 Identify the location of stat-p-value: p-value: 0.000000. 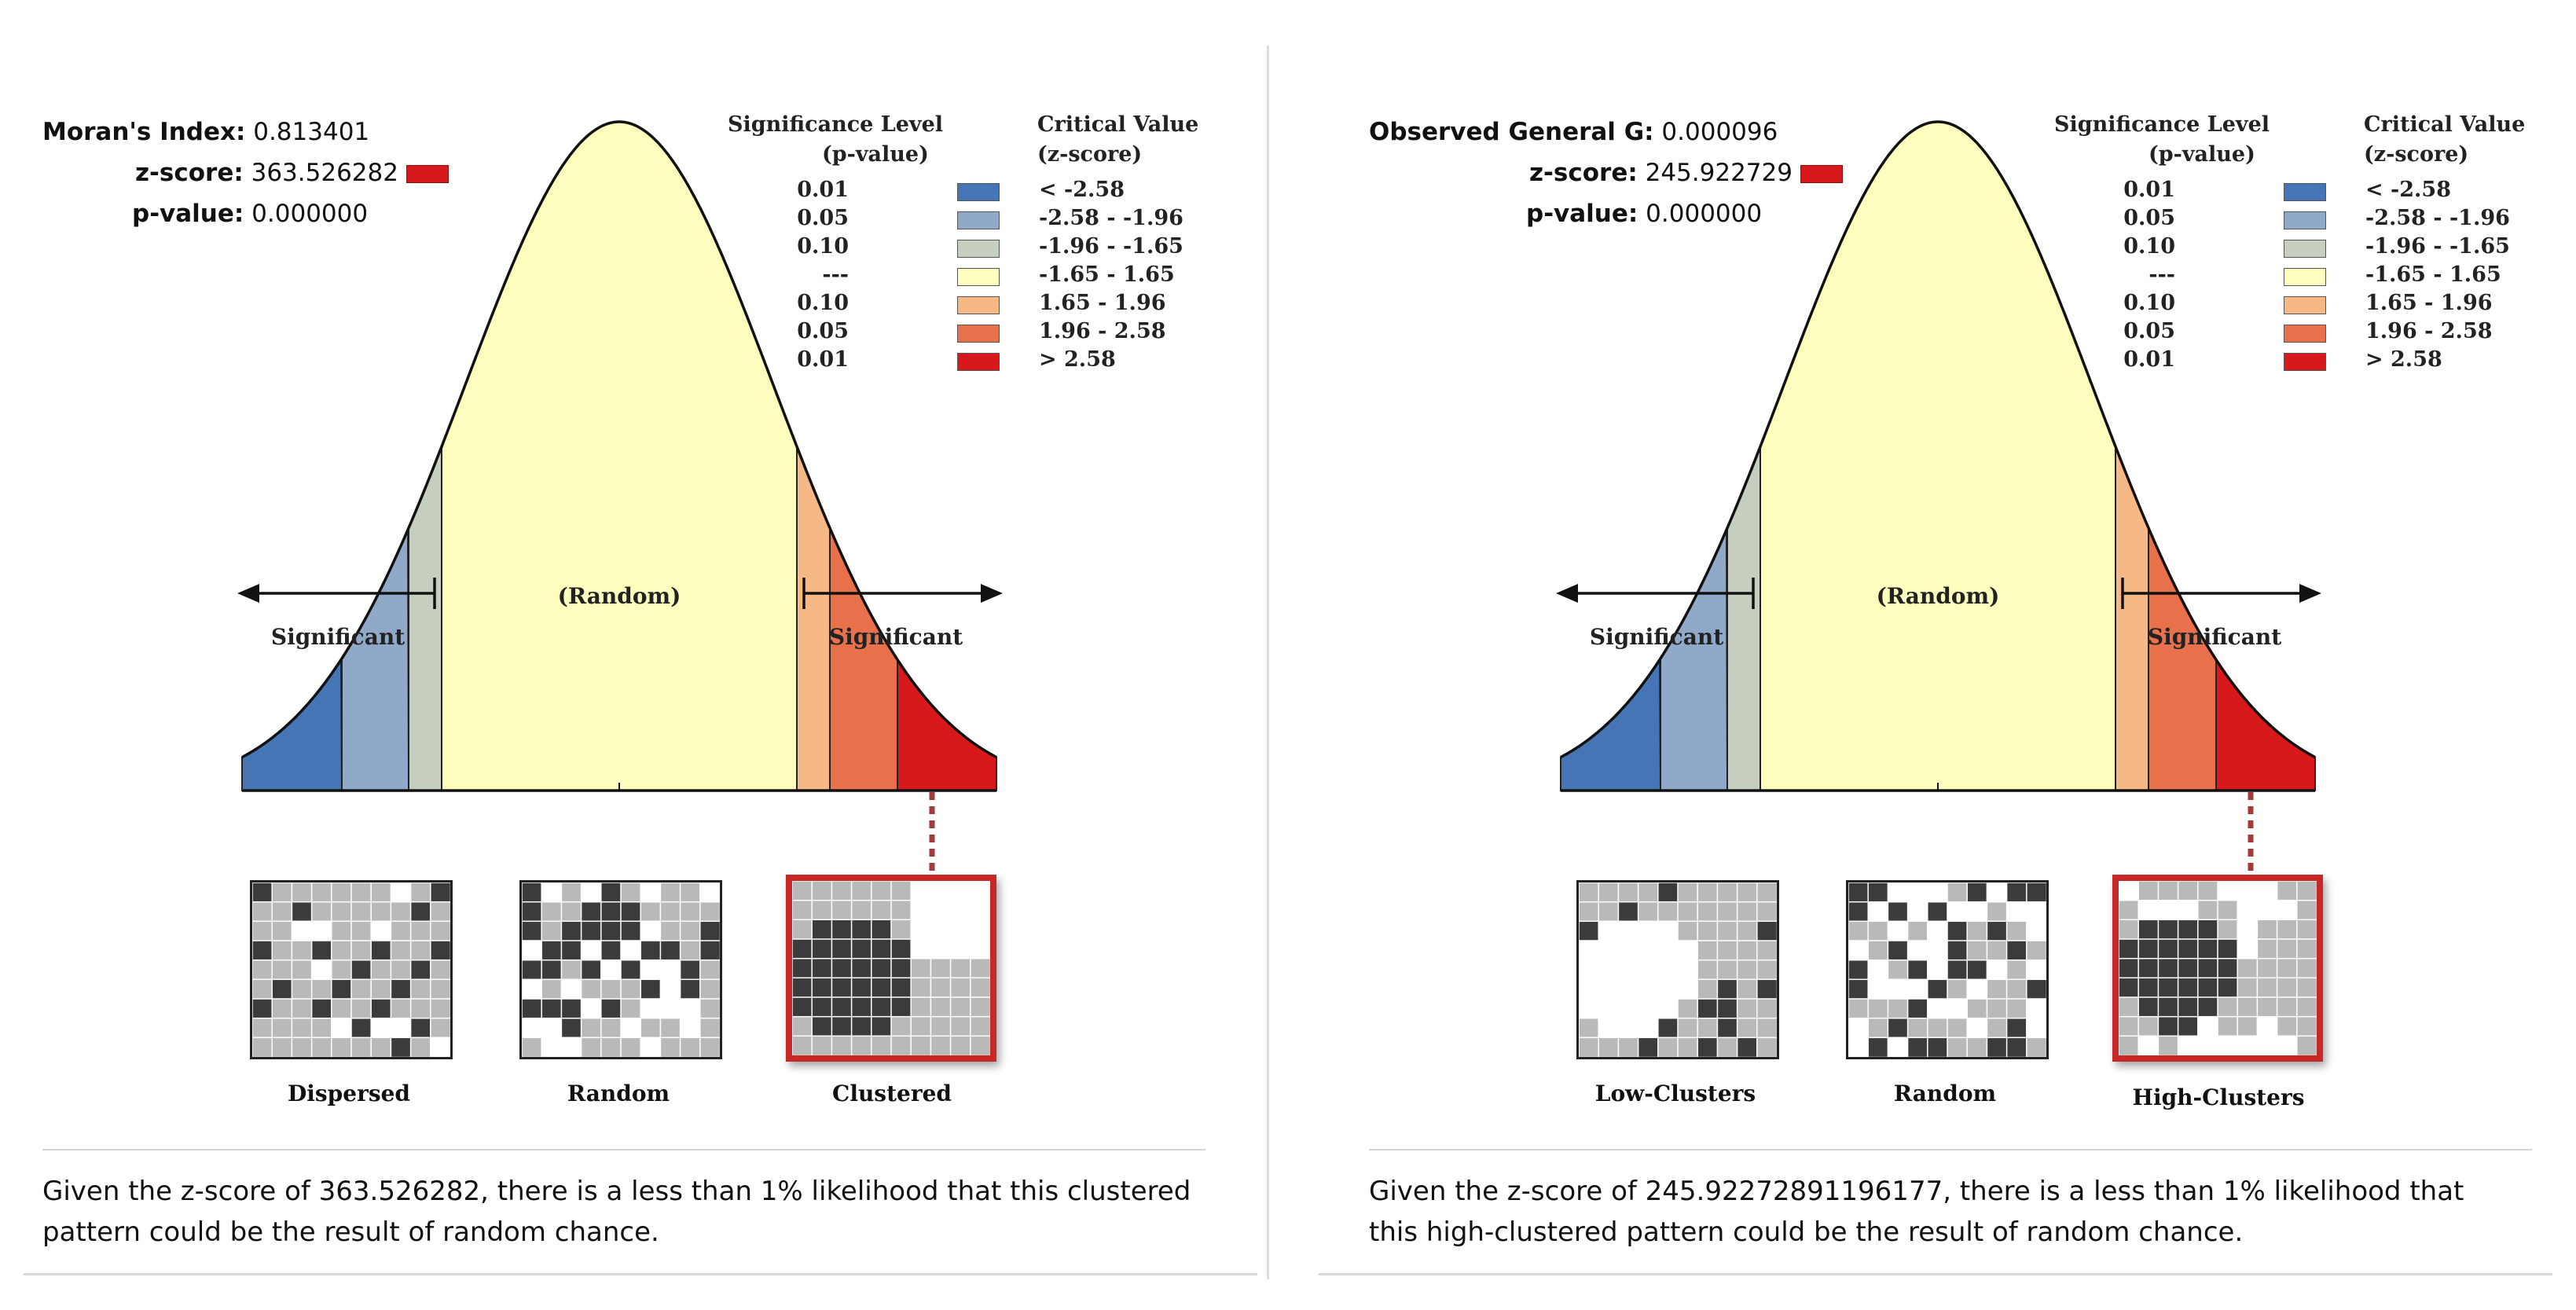
(250, 213).